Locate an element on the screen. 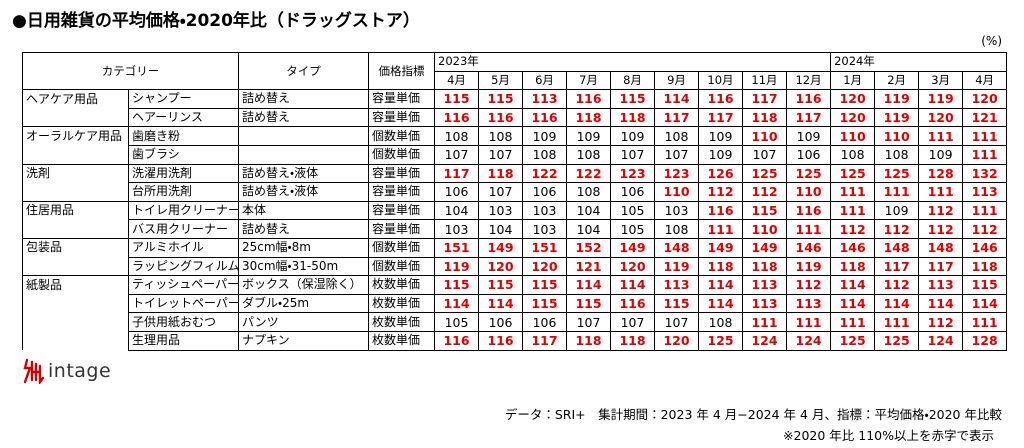  header-month: 11月 is located at coordinates (764, 80).